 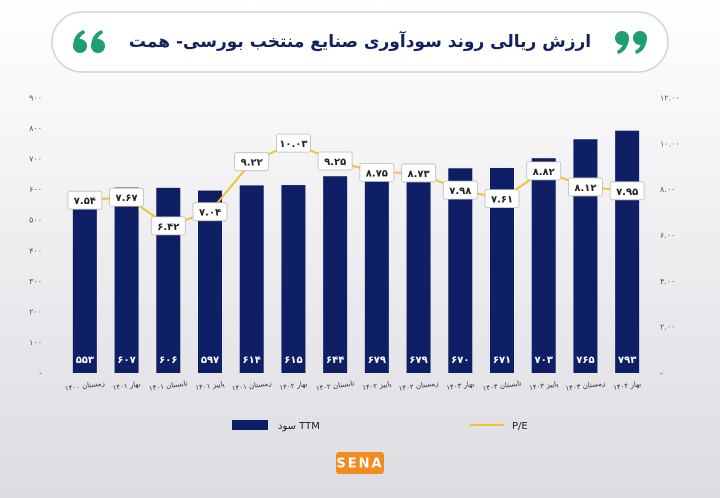 I want to click on line-label: ۸.۸۲, so click(x=544, y=172).